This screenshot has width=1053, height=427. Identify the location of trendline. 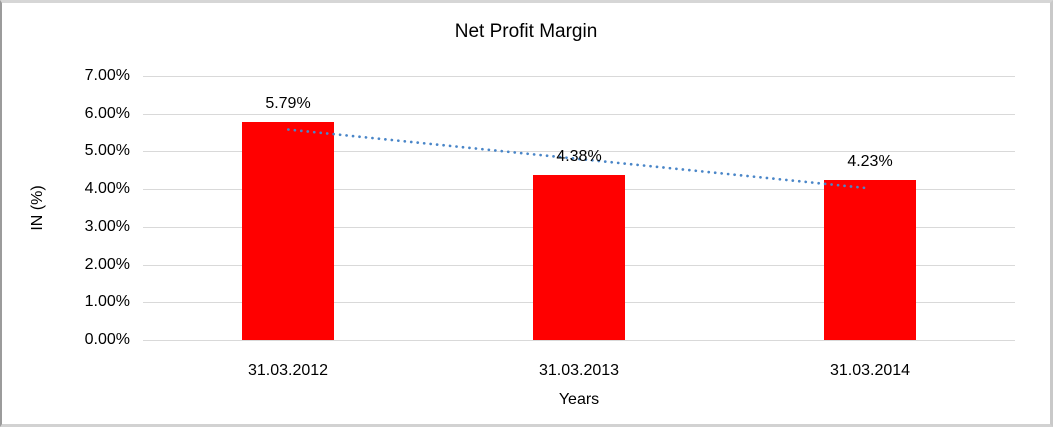
(579, 159).